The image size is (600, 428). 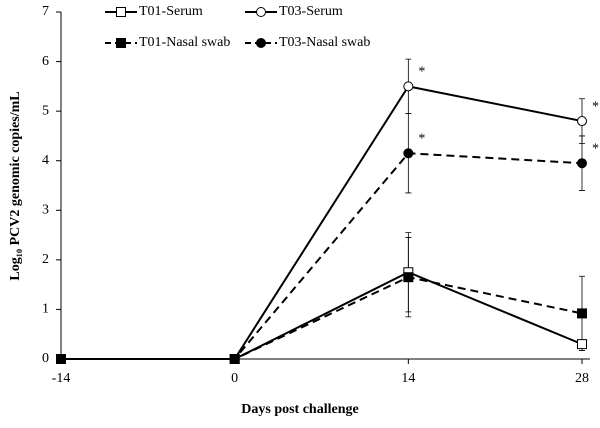 I want to click on x-tick-label: 0, so click(x=234, y=378).